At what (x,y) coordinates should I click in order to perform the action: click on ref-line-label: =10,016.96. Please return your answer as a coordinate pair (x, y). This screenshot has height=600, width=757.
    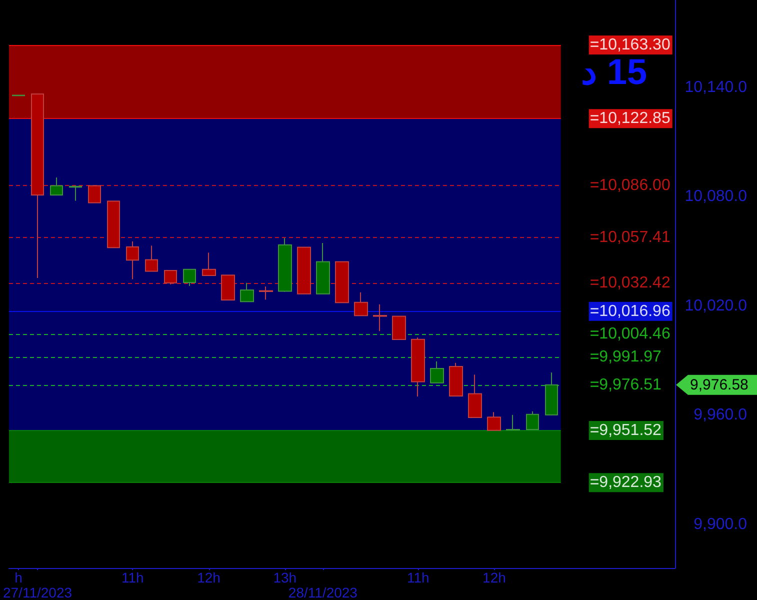
    Looking at the image, I should click on (630, 311).